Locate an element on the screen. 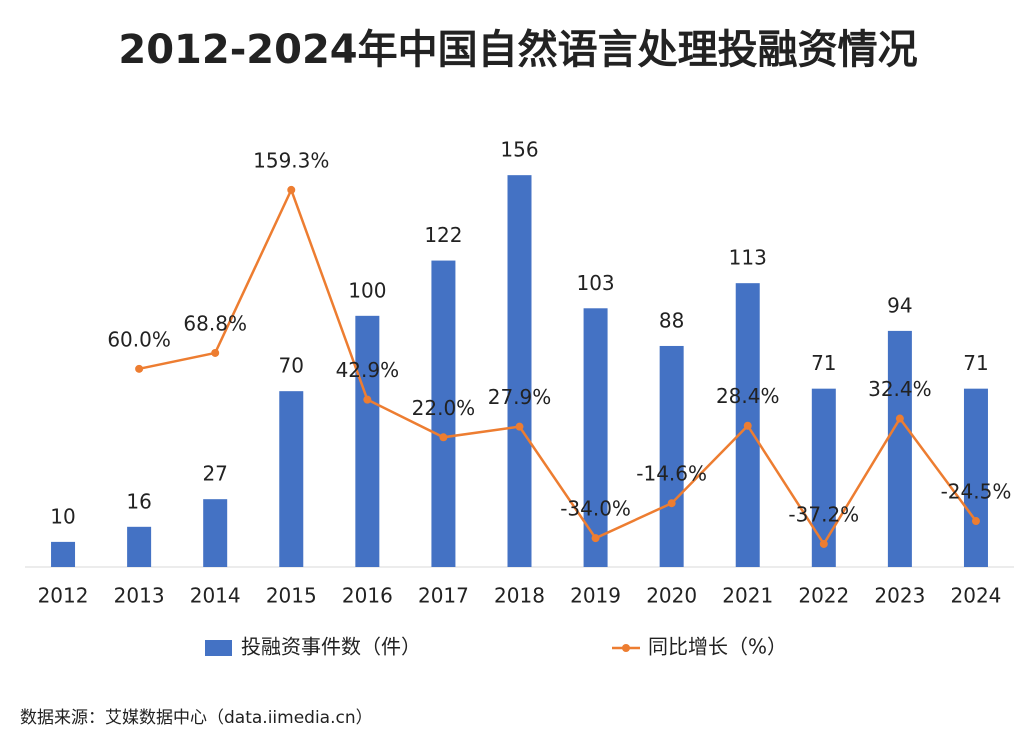 This screenshot has height=744, width=1036. x-tick-label: 2012 is located at coordinates (63, 596).